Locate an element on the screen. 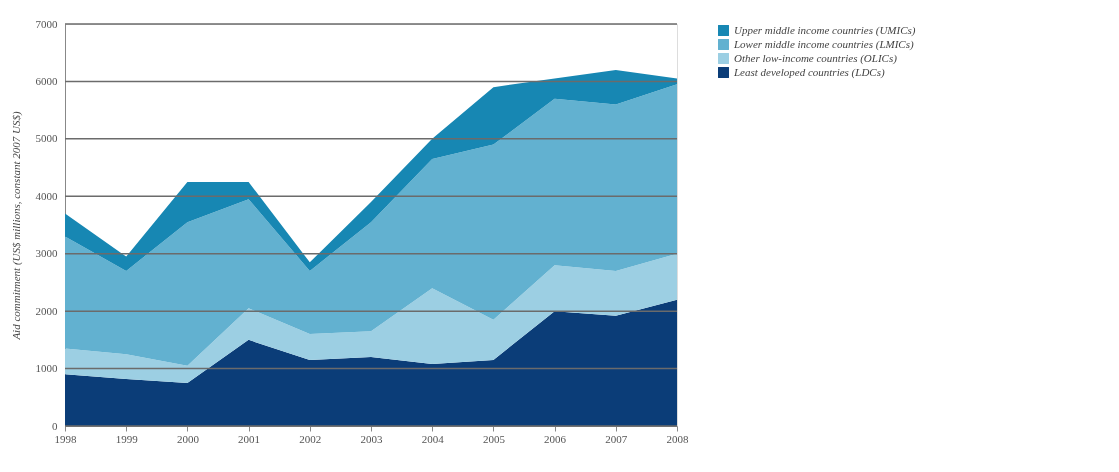 The width and height of the screenshot is (1119, 472). y-tick-label: 5000 is located at coordinates (46, 138).